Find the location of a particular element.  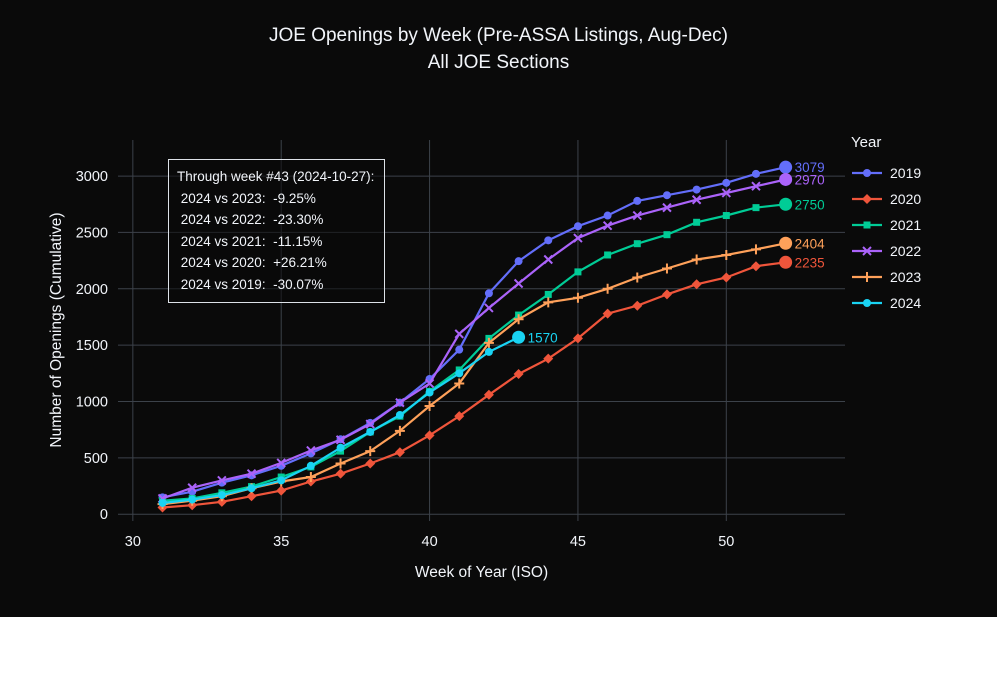

legend-marker-2023 is located at coordinates (867, 277).